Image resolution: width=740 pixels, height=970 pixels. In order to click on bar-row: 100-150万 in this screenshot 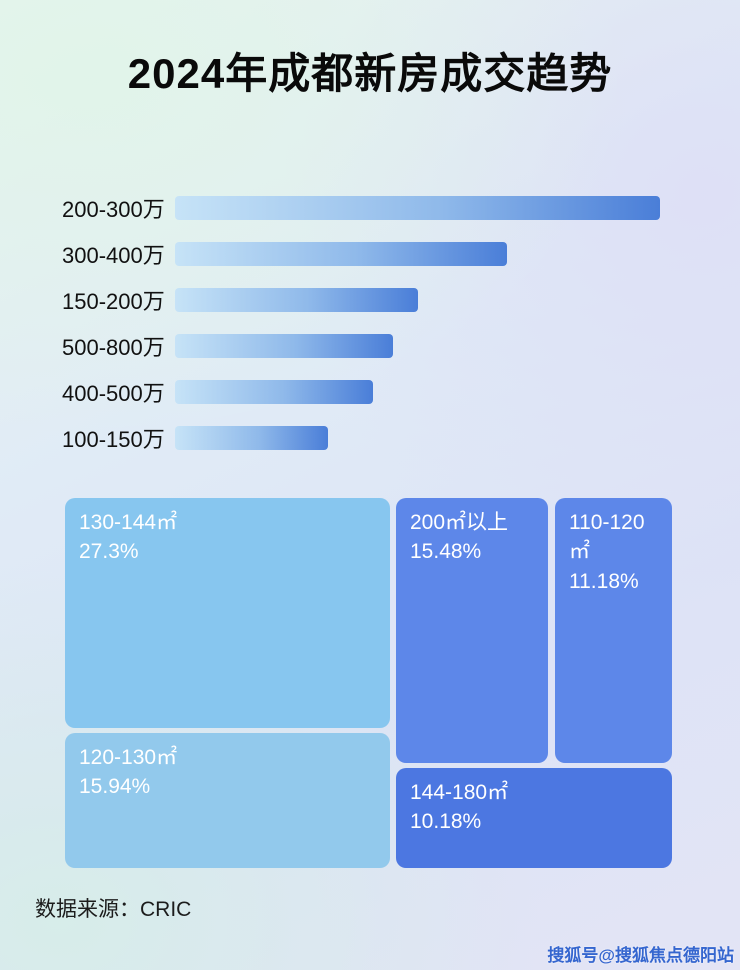, I will do `click(401, 438)`.